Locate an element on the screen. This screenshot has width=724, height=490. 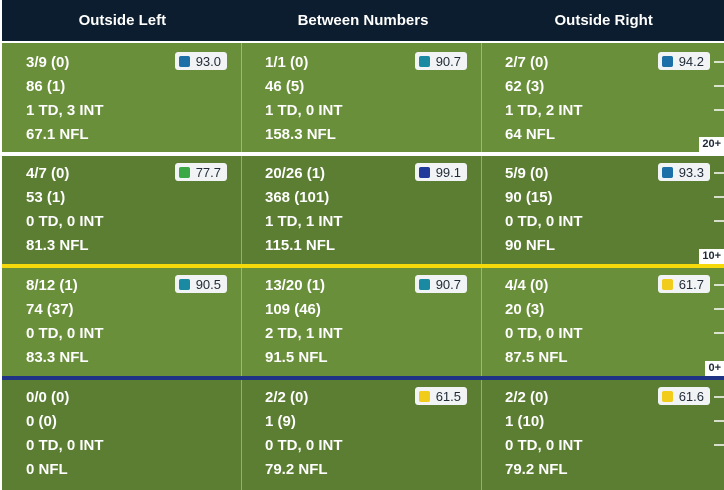
depth-label: 20+ is located at coordinates (711, 144).